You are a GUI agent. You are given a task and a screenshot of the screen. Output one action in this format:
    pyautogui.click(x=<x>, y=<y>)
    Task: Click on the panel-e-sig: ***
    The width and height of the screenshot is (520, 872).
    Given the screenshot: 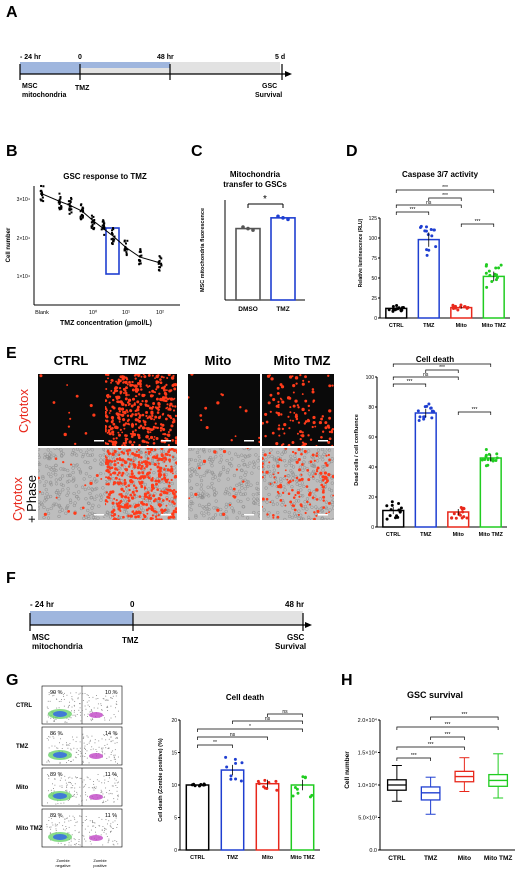 What is the action you would take?
    pyautogui.click(x=475, y=410)
    